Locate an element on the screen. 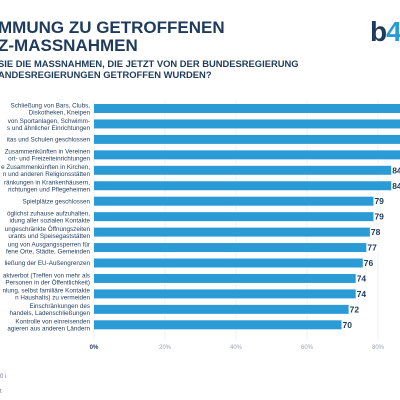 This screenshot has width=400, height=400. value-label: 70 is located at coordinates (348, 325).